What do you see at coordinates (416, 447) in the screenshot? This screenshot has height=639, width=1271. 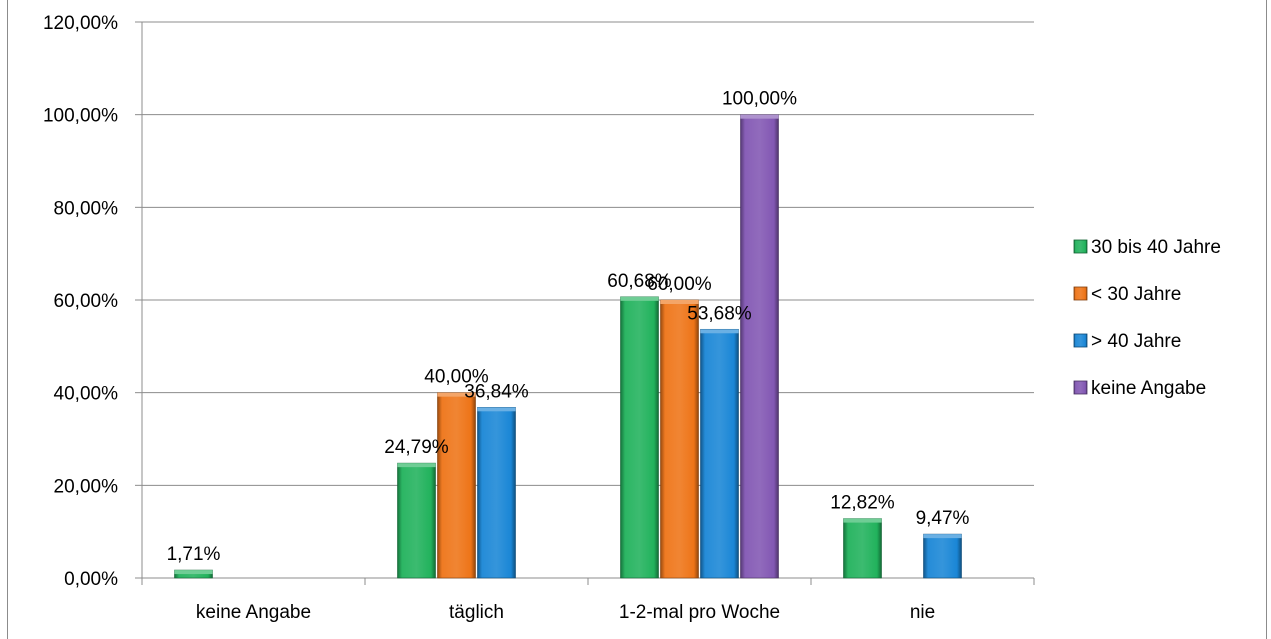 I see `data-label: 24,79%` at bounding box center [416, 447].